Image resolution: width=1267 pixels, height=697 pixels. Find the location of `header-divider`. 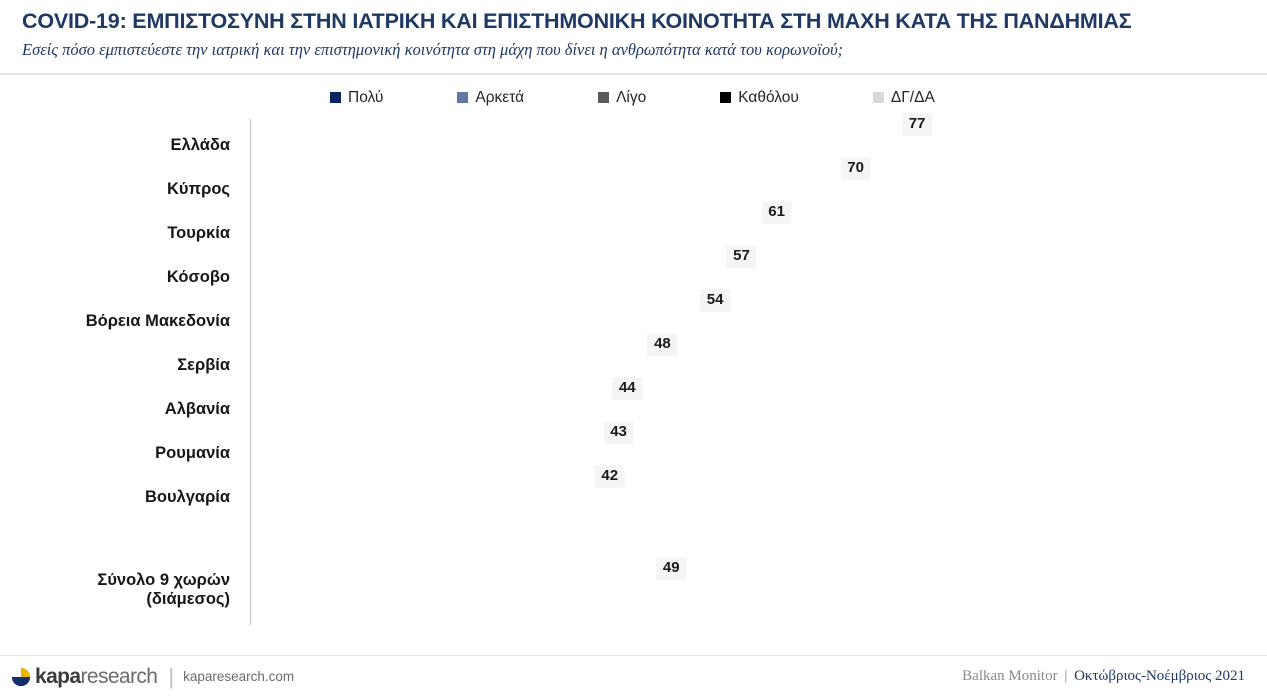

header-divider is located at coordinates (633, 73).